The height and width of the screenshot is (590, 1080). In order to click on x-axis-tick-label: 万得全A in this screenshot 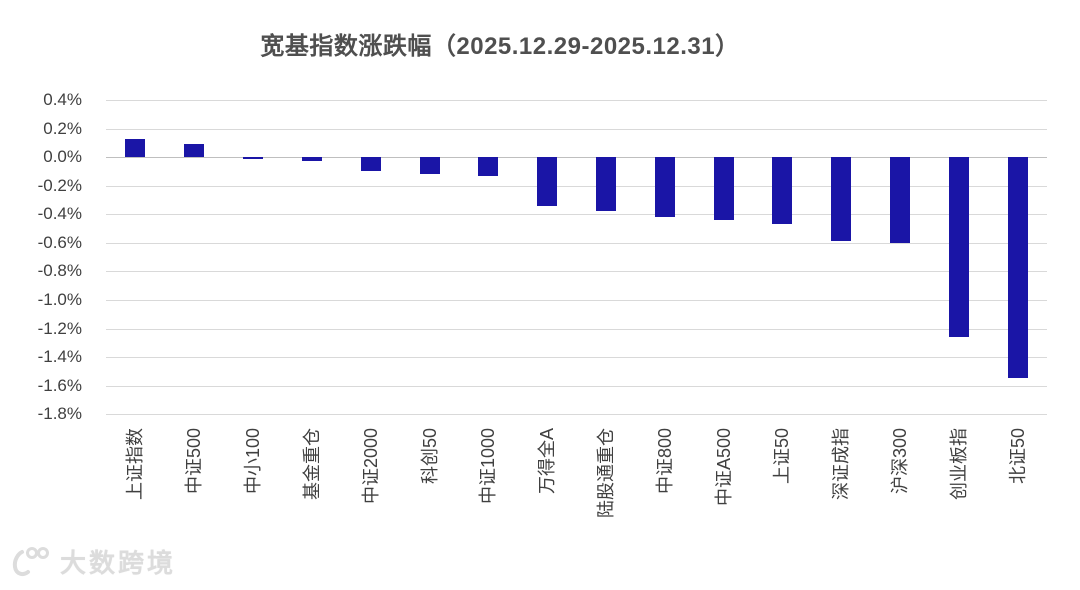, I will do `click(547, 461)`.